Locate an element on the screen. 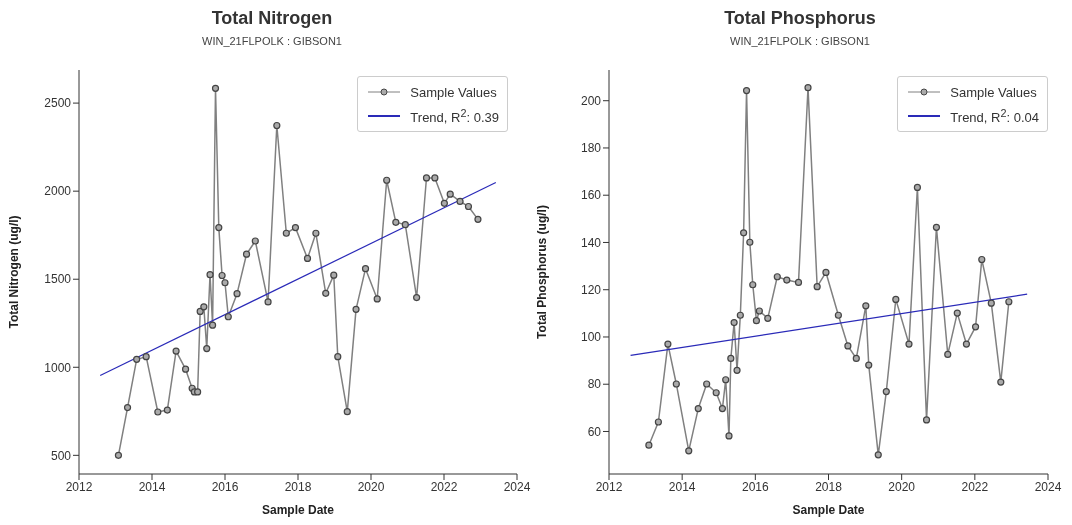 This screenshot has width=1072, height=525. y-tick-label: 160 is located at coordinates (591, 195).